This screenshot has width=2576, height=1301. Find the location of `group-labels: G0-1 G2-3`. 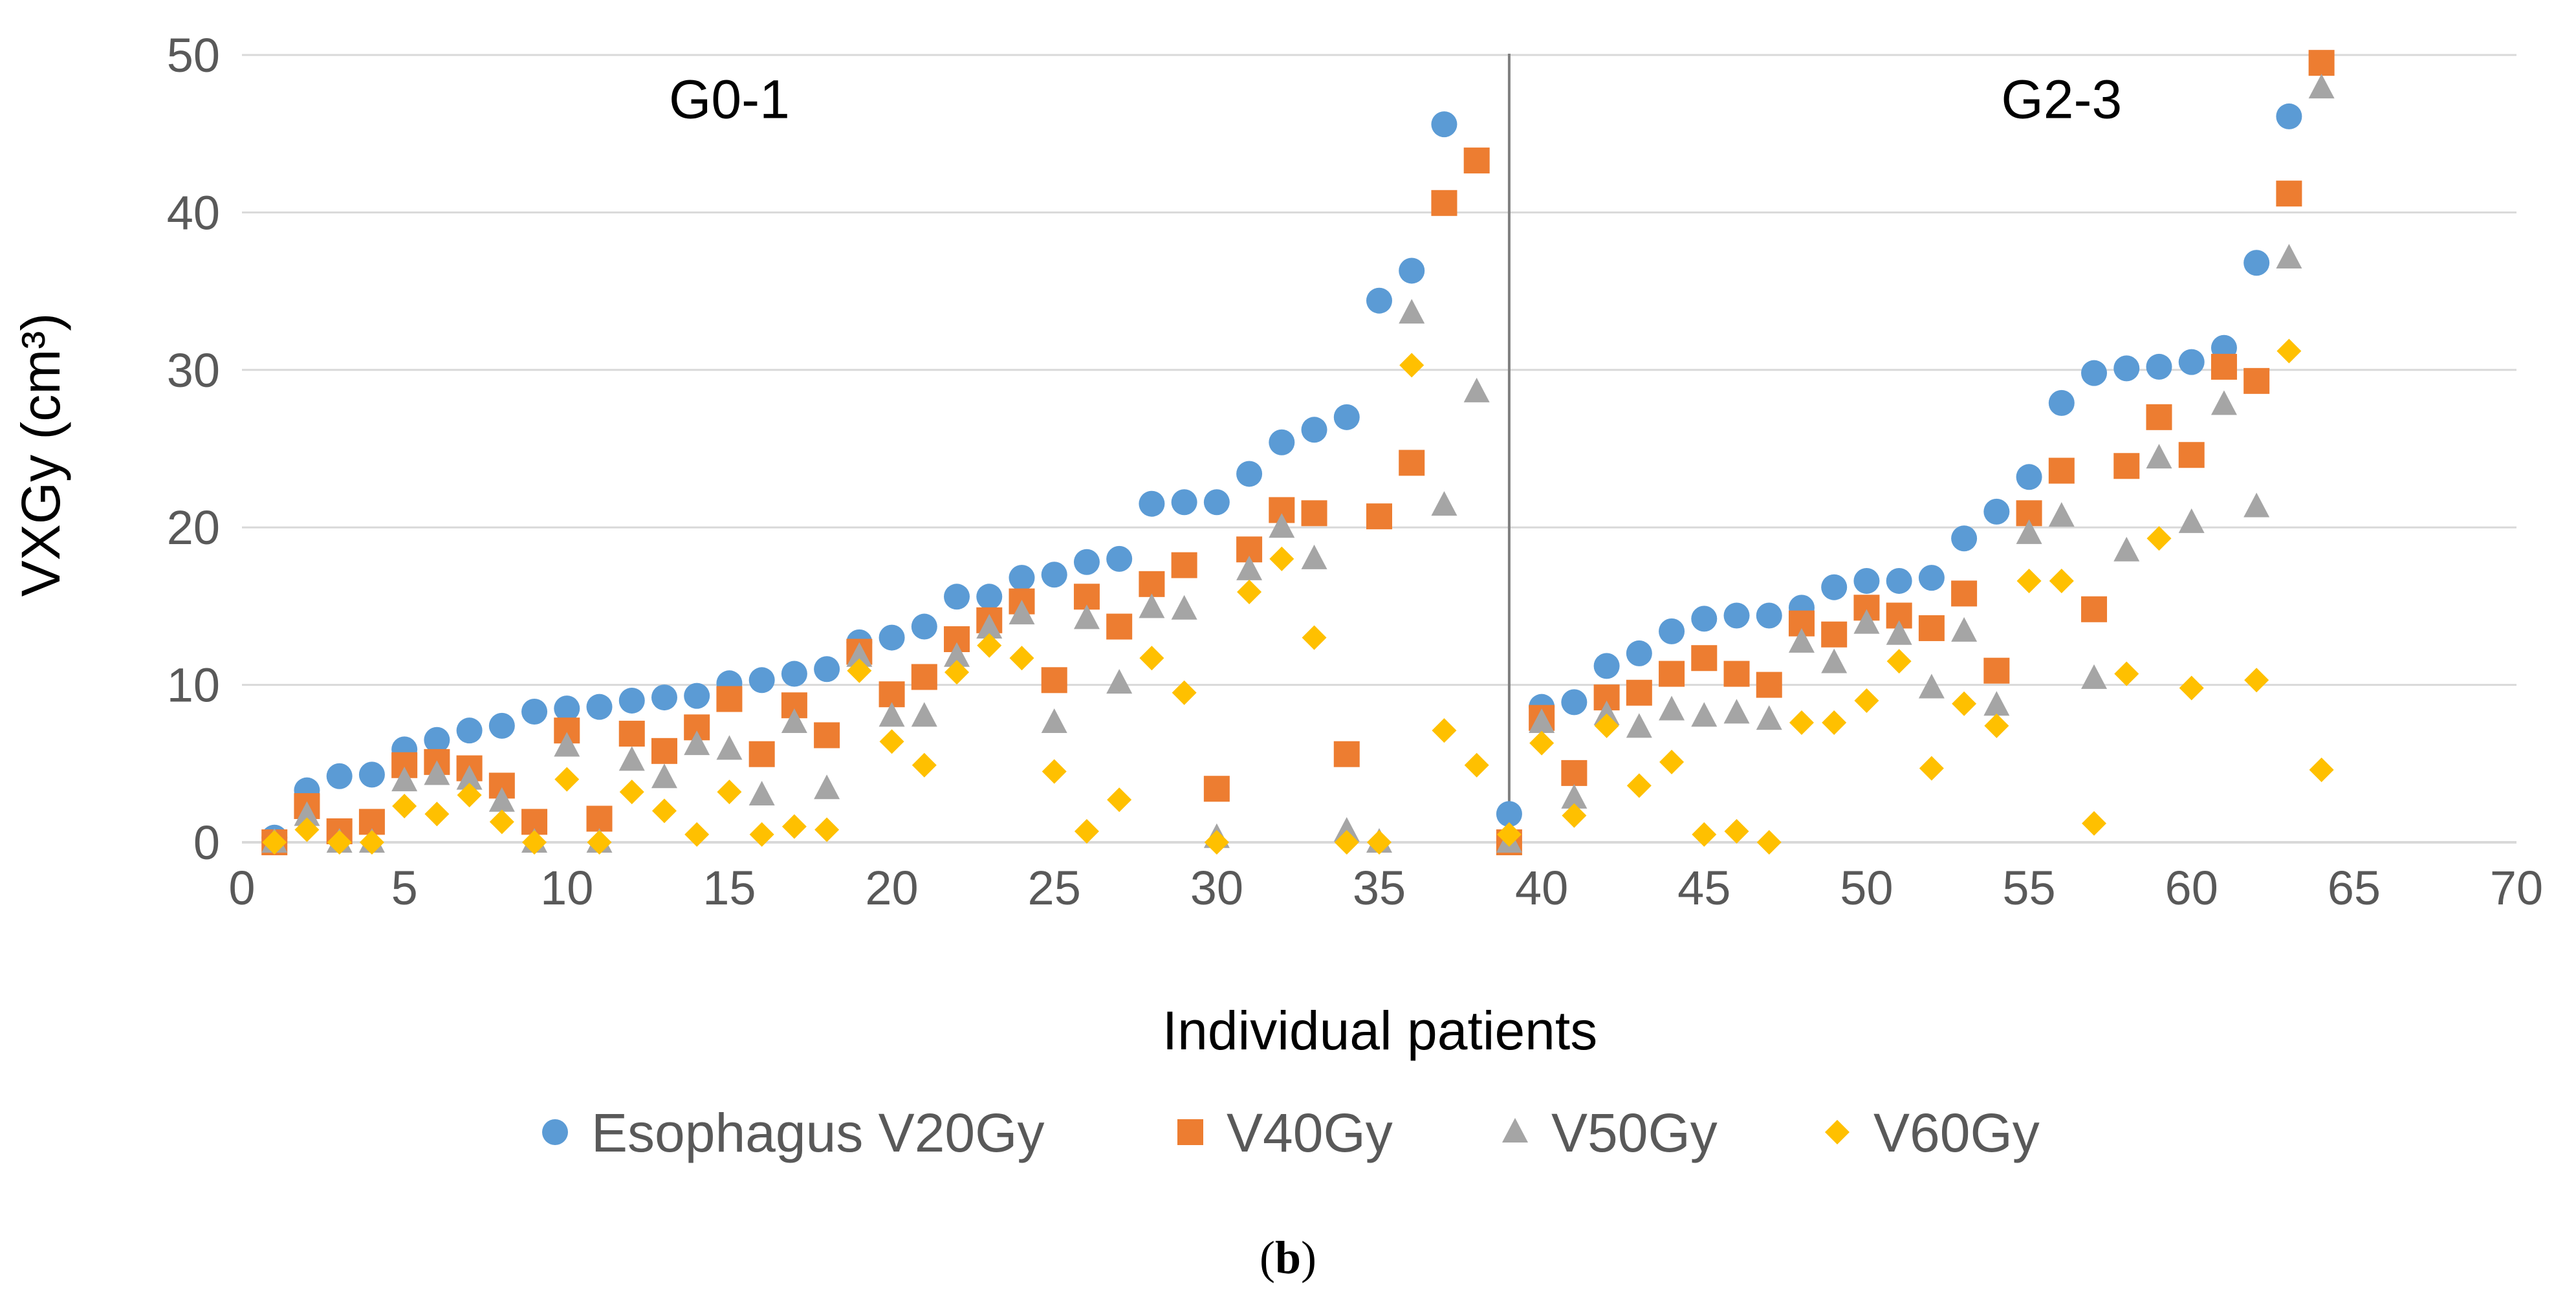

group-labels: G0-1 G2-3 is located at coordinates (1395, 99).